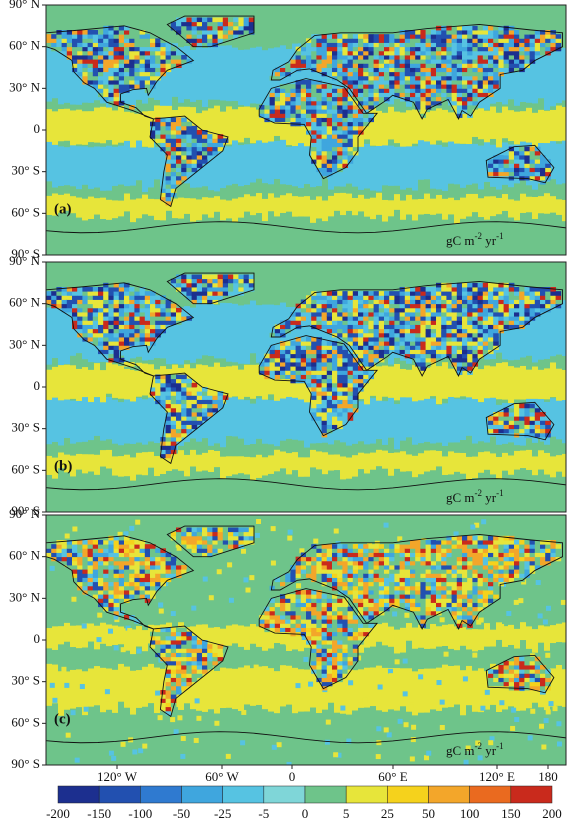 The height and width of the screenshot is (828, 569). Describe the element at coordinates (500, 236) in the screenshot. I see `unit-part: -1` at that location.